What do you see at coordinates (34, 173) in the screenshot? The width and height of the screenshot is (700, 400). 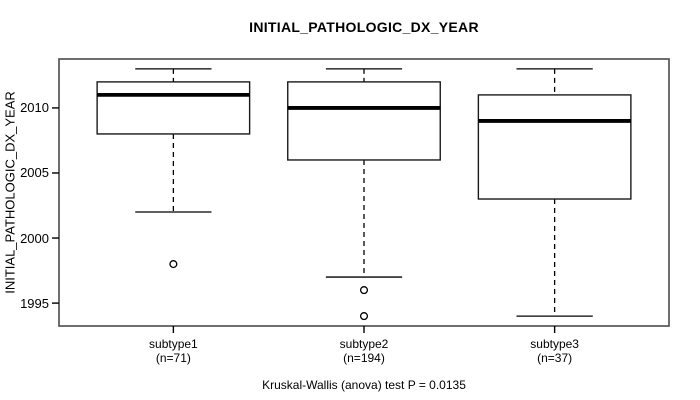 I see `y-tick-label: 2005` at bounding box center [34, 173].